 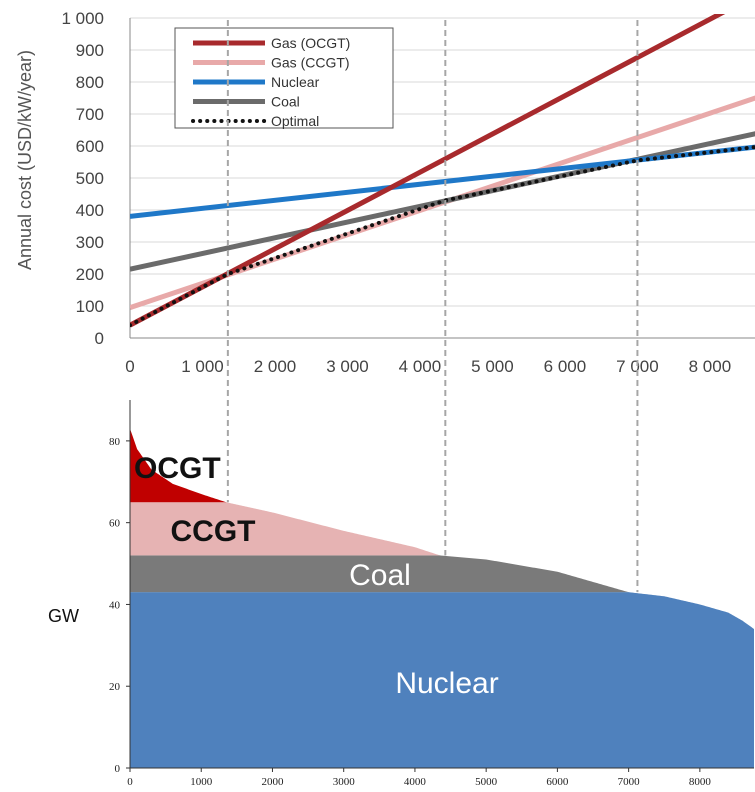 What do you see at coordinates (82, 18) in the screenshot?
I see `y-tick-label: 1 000` at bounding box center [82, 18].